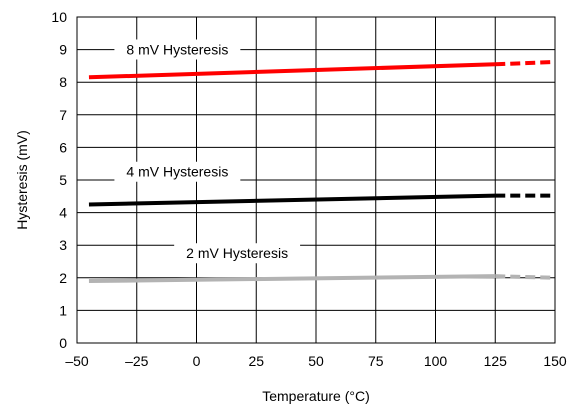 This screenshot has height=406, width=581. Describe the element at coordinates (63, 213) in the screenshot. I see `y-tick-label: 4` at that location.